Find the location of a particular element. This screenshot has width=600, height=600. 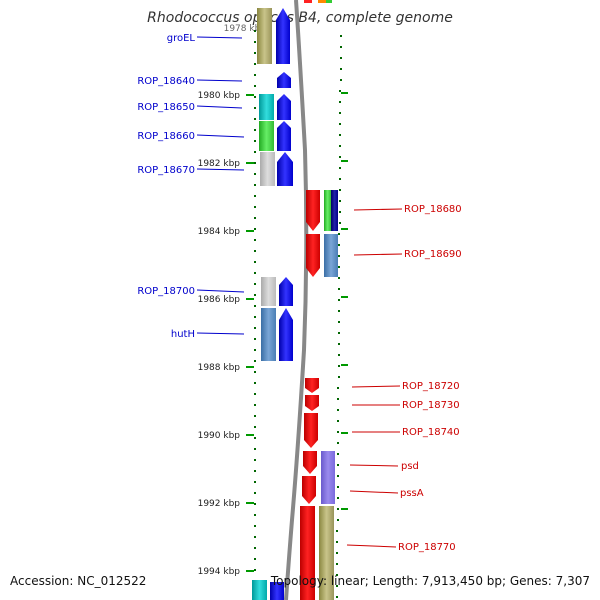

scale-tick-label: 1994 kbp is located at coordinates (219, 572).